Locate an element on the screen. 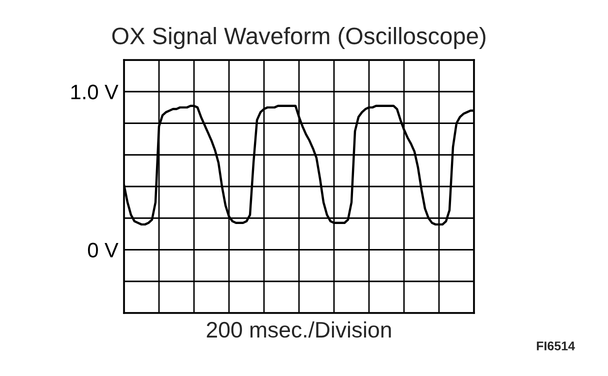 This screenshot has width=608, height=376. chart-title: OX Signal Waveform (Oscilloscope) is located at coordinates (299, 38).